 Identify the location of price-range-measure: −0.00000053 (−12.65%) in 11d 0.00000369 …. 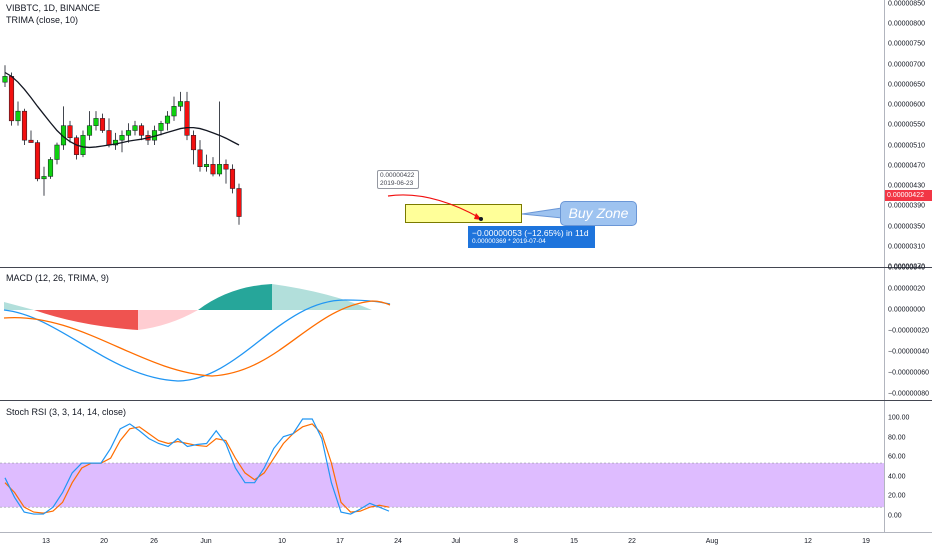
(531, 237).